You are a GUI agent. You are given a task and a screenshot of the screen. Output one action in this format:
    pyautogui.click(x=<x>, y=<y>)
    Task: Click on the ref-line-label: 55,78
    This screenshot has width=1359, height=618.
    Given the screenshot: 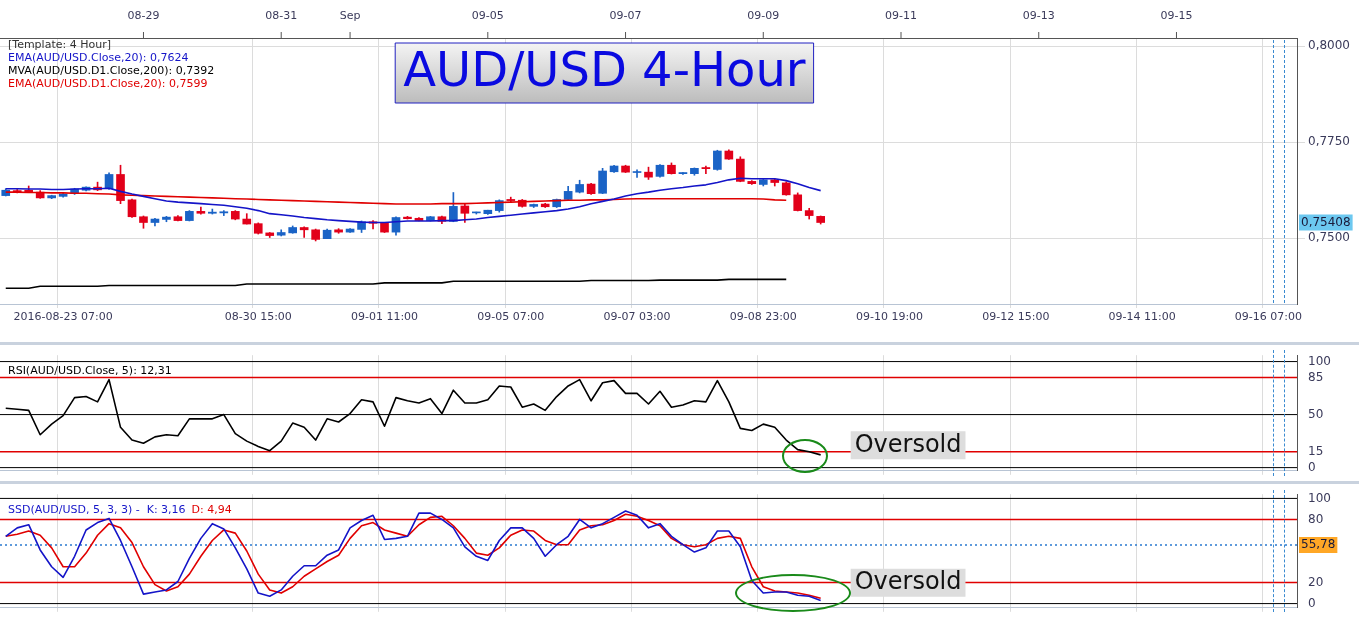 What is the action you would take?
    pyautogui.click(x=1318, y=544)
    